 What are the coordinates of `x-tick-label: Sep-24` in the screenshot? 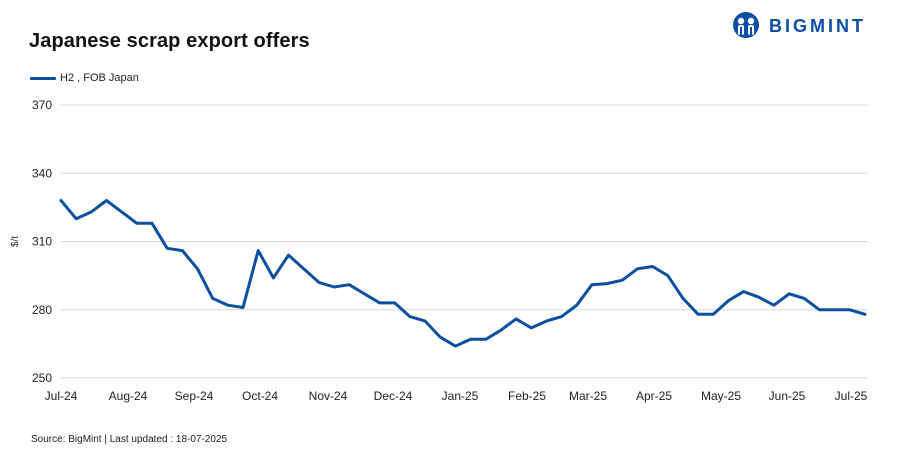 It's located at (194, 396).